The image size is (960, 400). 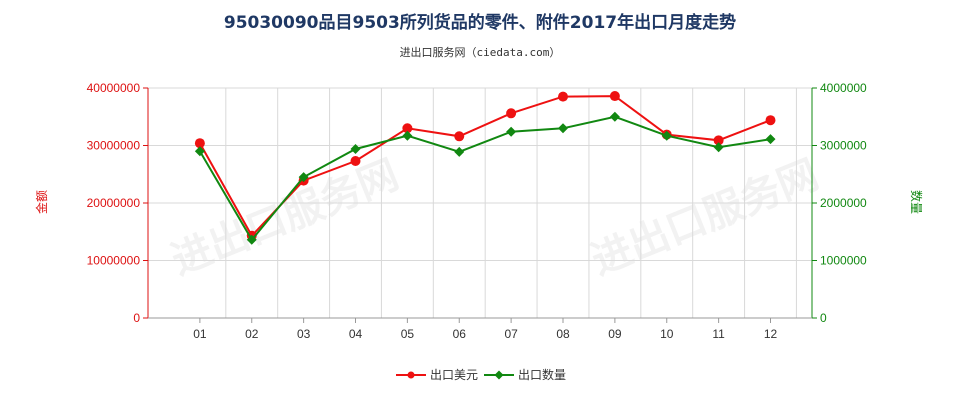 What do you see at coordinates (916, 202) in the screenshot?
I see `right-axis-label: 数量` at bounding box center [916, 202].